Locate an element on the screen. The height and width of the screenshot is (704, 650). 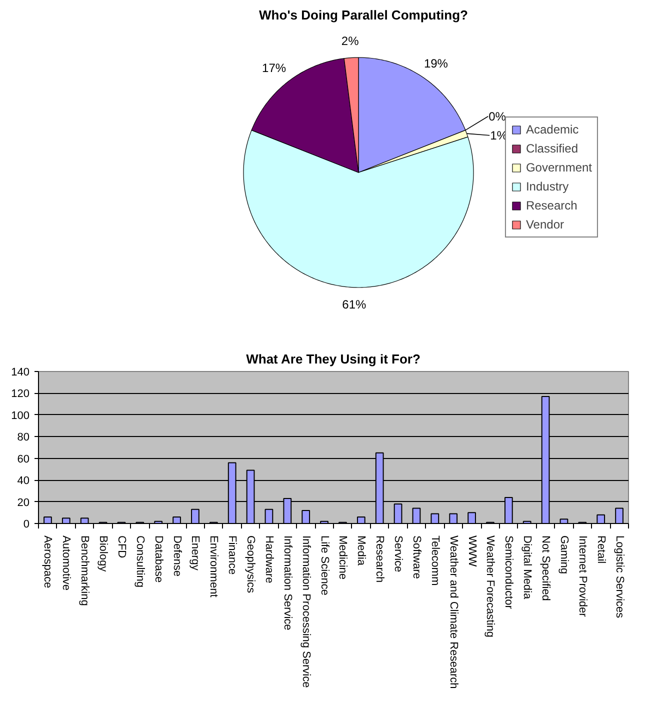
x-tick-label: Software is located at coordinates (416, 557).